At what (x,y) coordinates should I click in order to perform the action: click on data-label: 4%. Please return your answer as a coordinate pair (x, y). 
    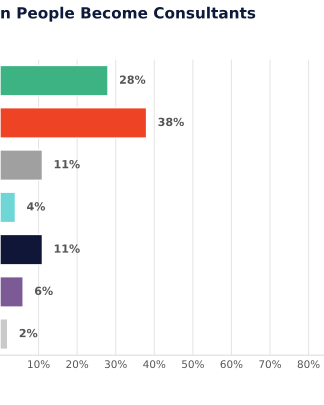
    Looking at the image, I should click on (36, 206).